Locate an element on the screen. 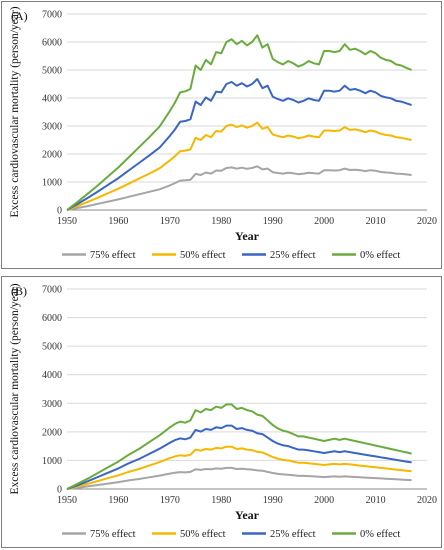  panel-label: (B) is located at coordinates (19, 291).